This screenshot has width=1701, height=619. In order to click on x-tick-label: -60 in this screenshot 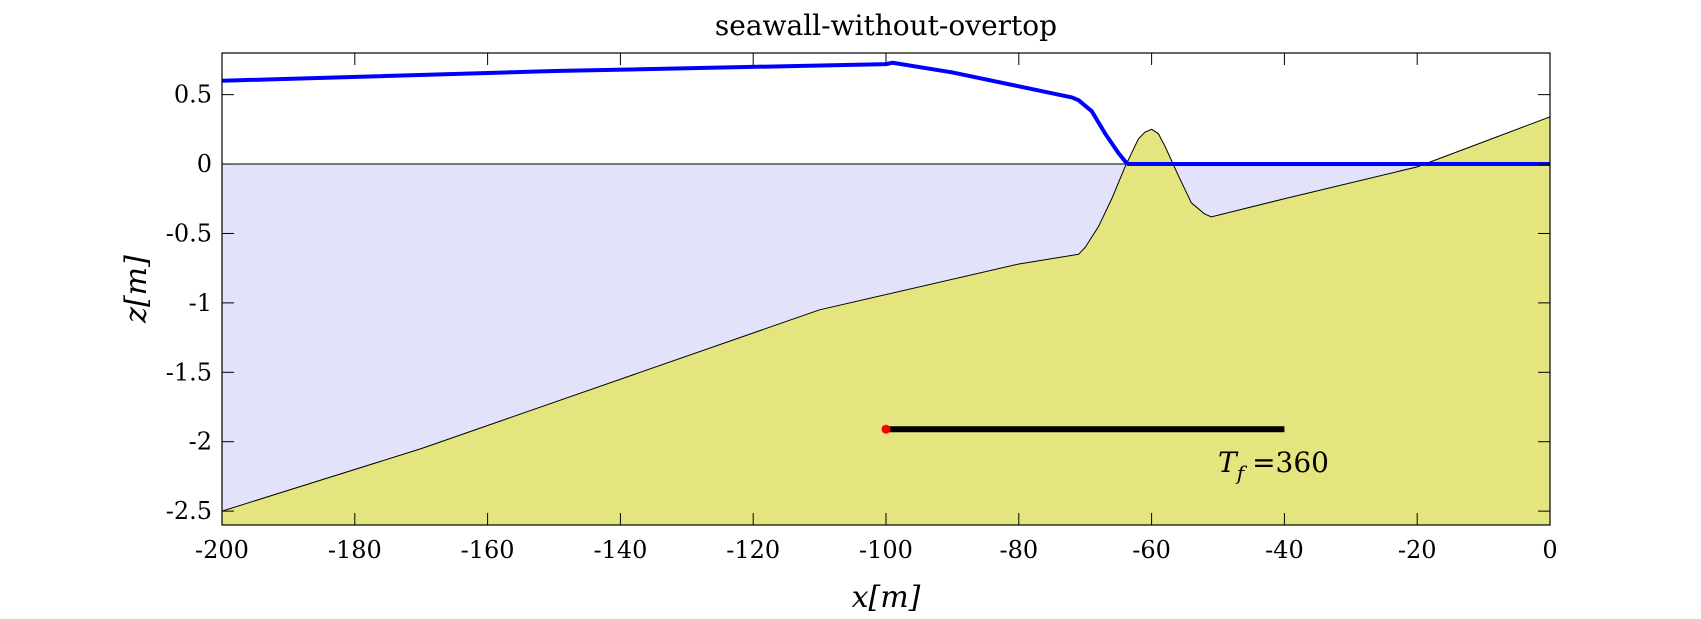, I will do `click(1151, 550)`.